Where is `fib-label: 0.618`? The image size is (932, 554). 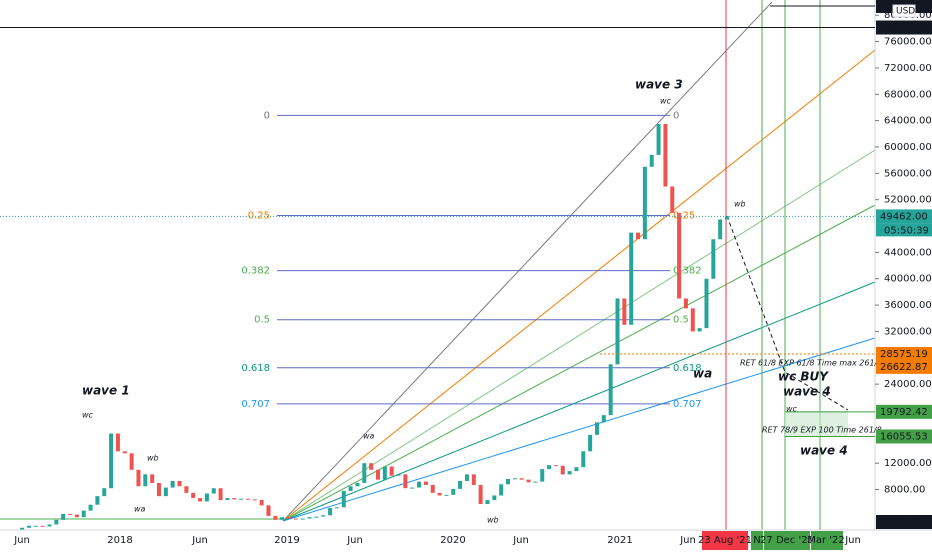
fib-label: 0.618 is located at coordinates (687, 368).